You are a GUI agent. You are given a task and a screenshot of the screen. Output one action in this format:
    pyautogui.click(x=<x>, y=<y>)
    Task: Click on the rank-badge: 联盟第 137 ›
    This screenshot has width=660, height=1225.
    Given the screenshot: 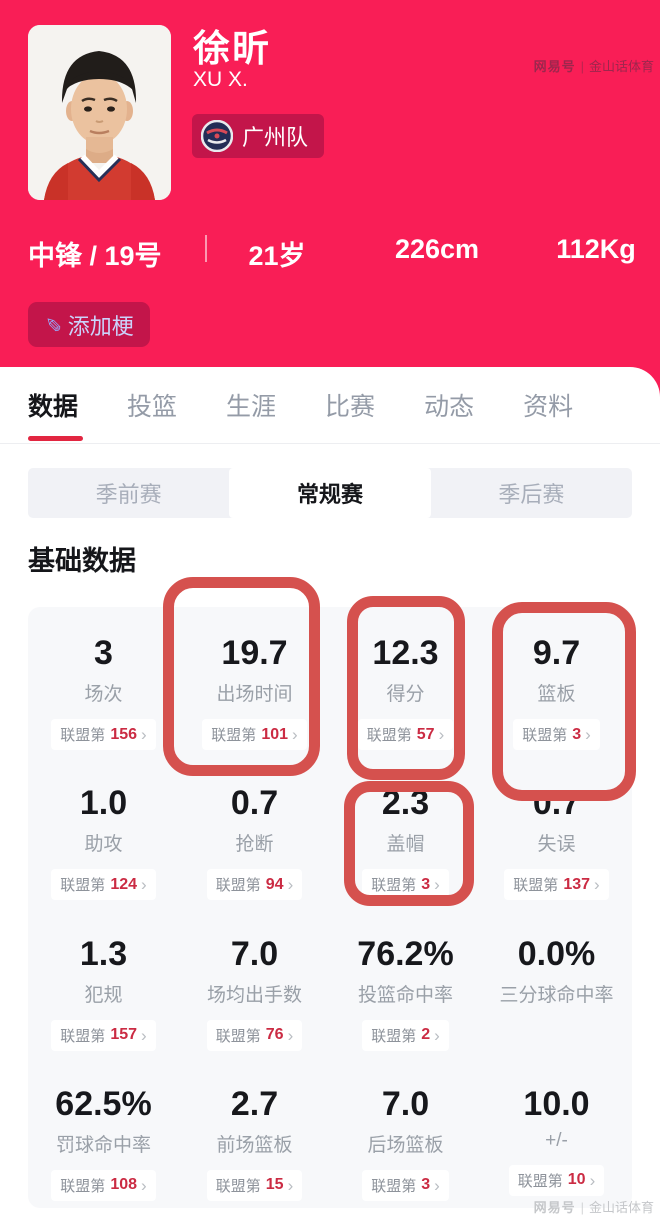 What is the action you would take?
    pyautogui.click(x=556, y=885)
    